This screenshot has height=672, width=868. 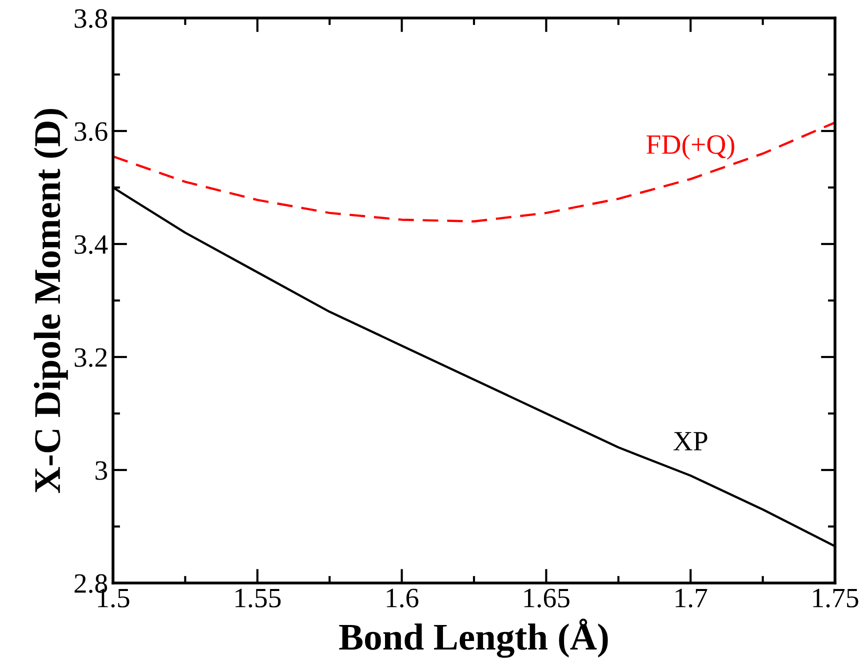 What do you see at coordinates (91, 244) in the screenshot?
I see `y-tick-label: 3.4` at bounding box center [91, 244].